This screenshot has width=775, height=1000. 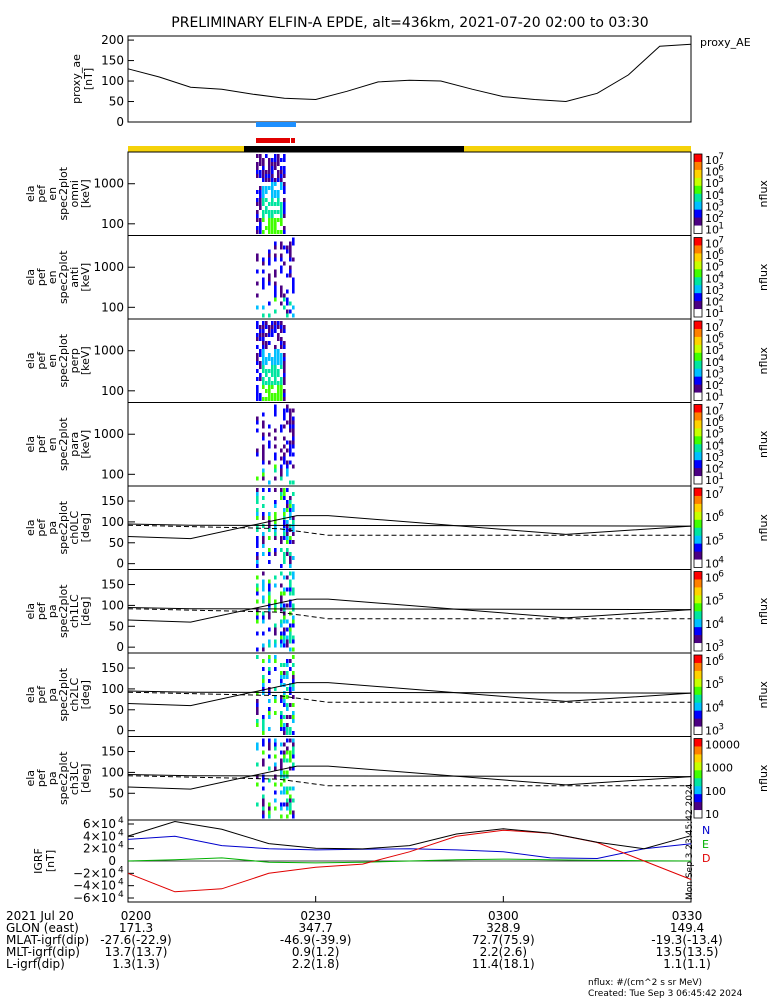 I want to click on panel-ylabel-line: [deg], so click(x=85, y=694).